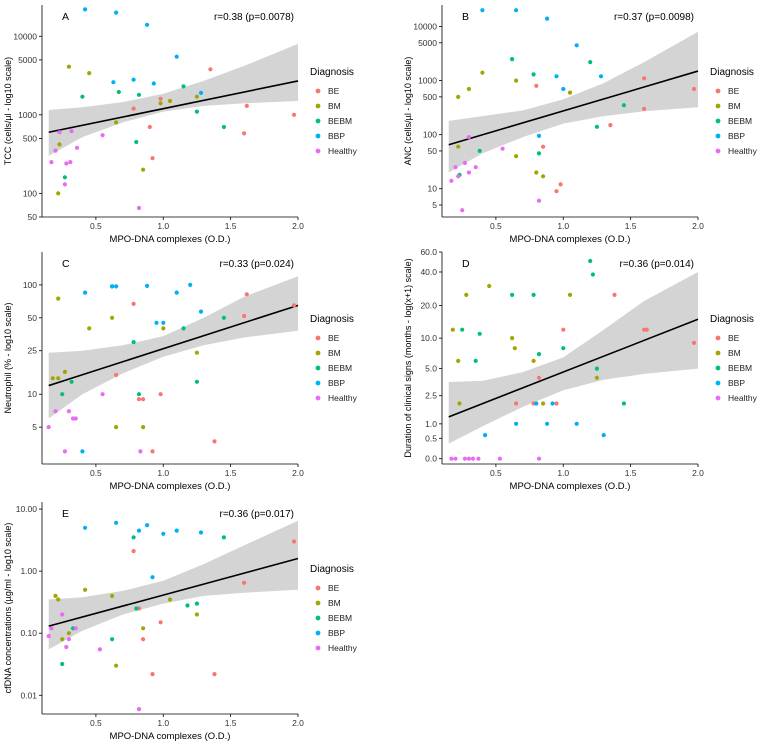 Image resolution: width=767 pixels, height=748 pixels. Describe the element at coordinates (33, 394) in the screenshot. I see `y-tick-label: 10` at that location.